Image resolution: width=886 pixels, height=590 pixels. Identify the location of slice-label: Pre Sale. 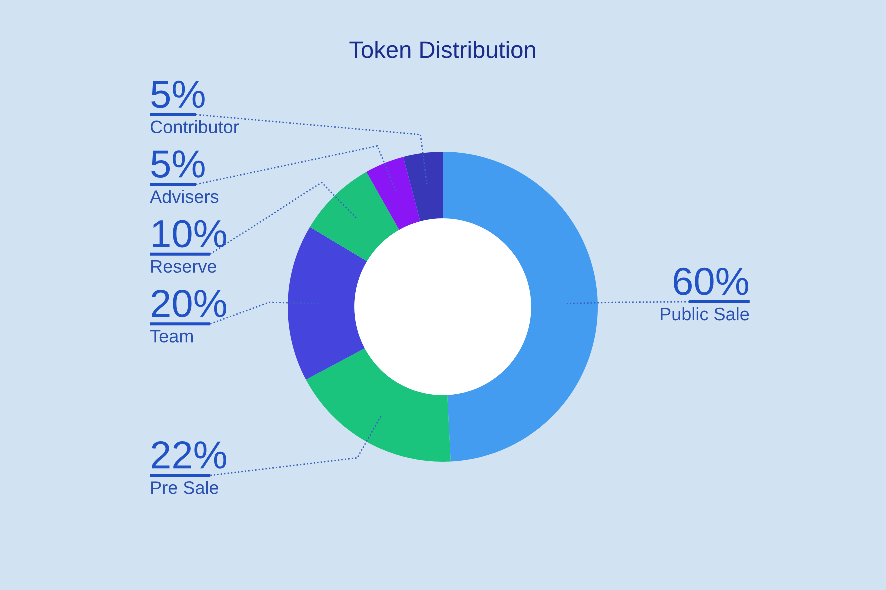
(185, 487).